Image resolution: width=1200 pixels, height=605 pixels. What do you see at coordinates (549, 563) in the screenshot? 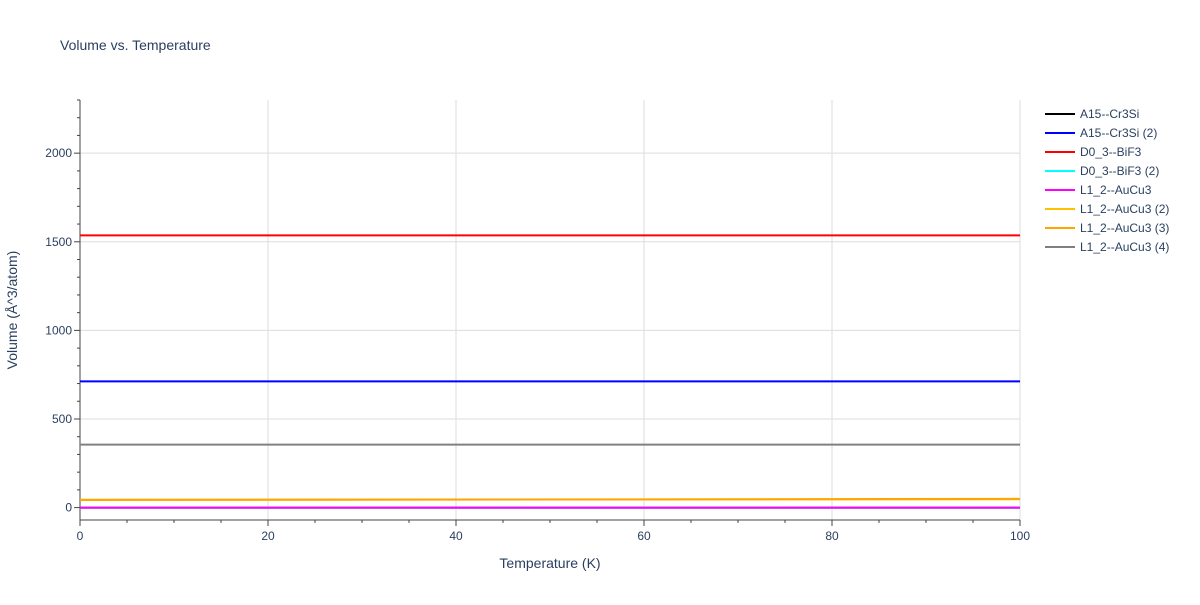
I see `x-axis-title: Temperature (K)` at bounding box center [549, 563].